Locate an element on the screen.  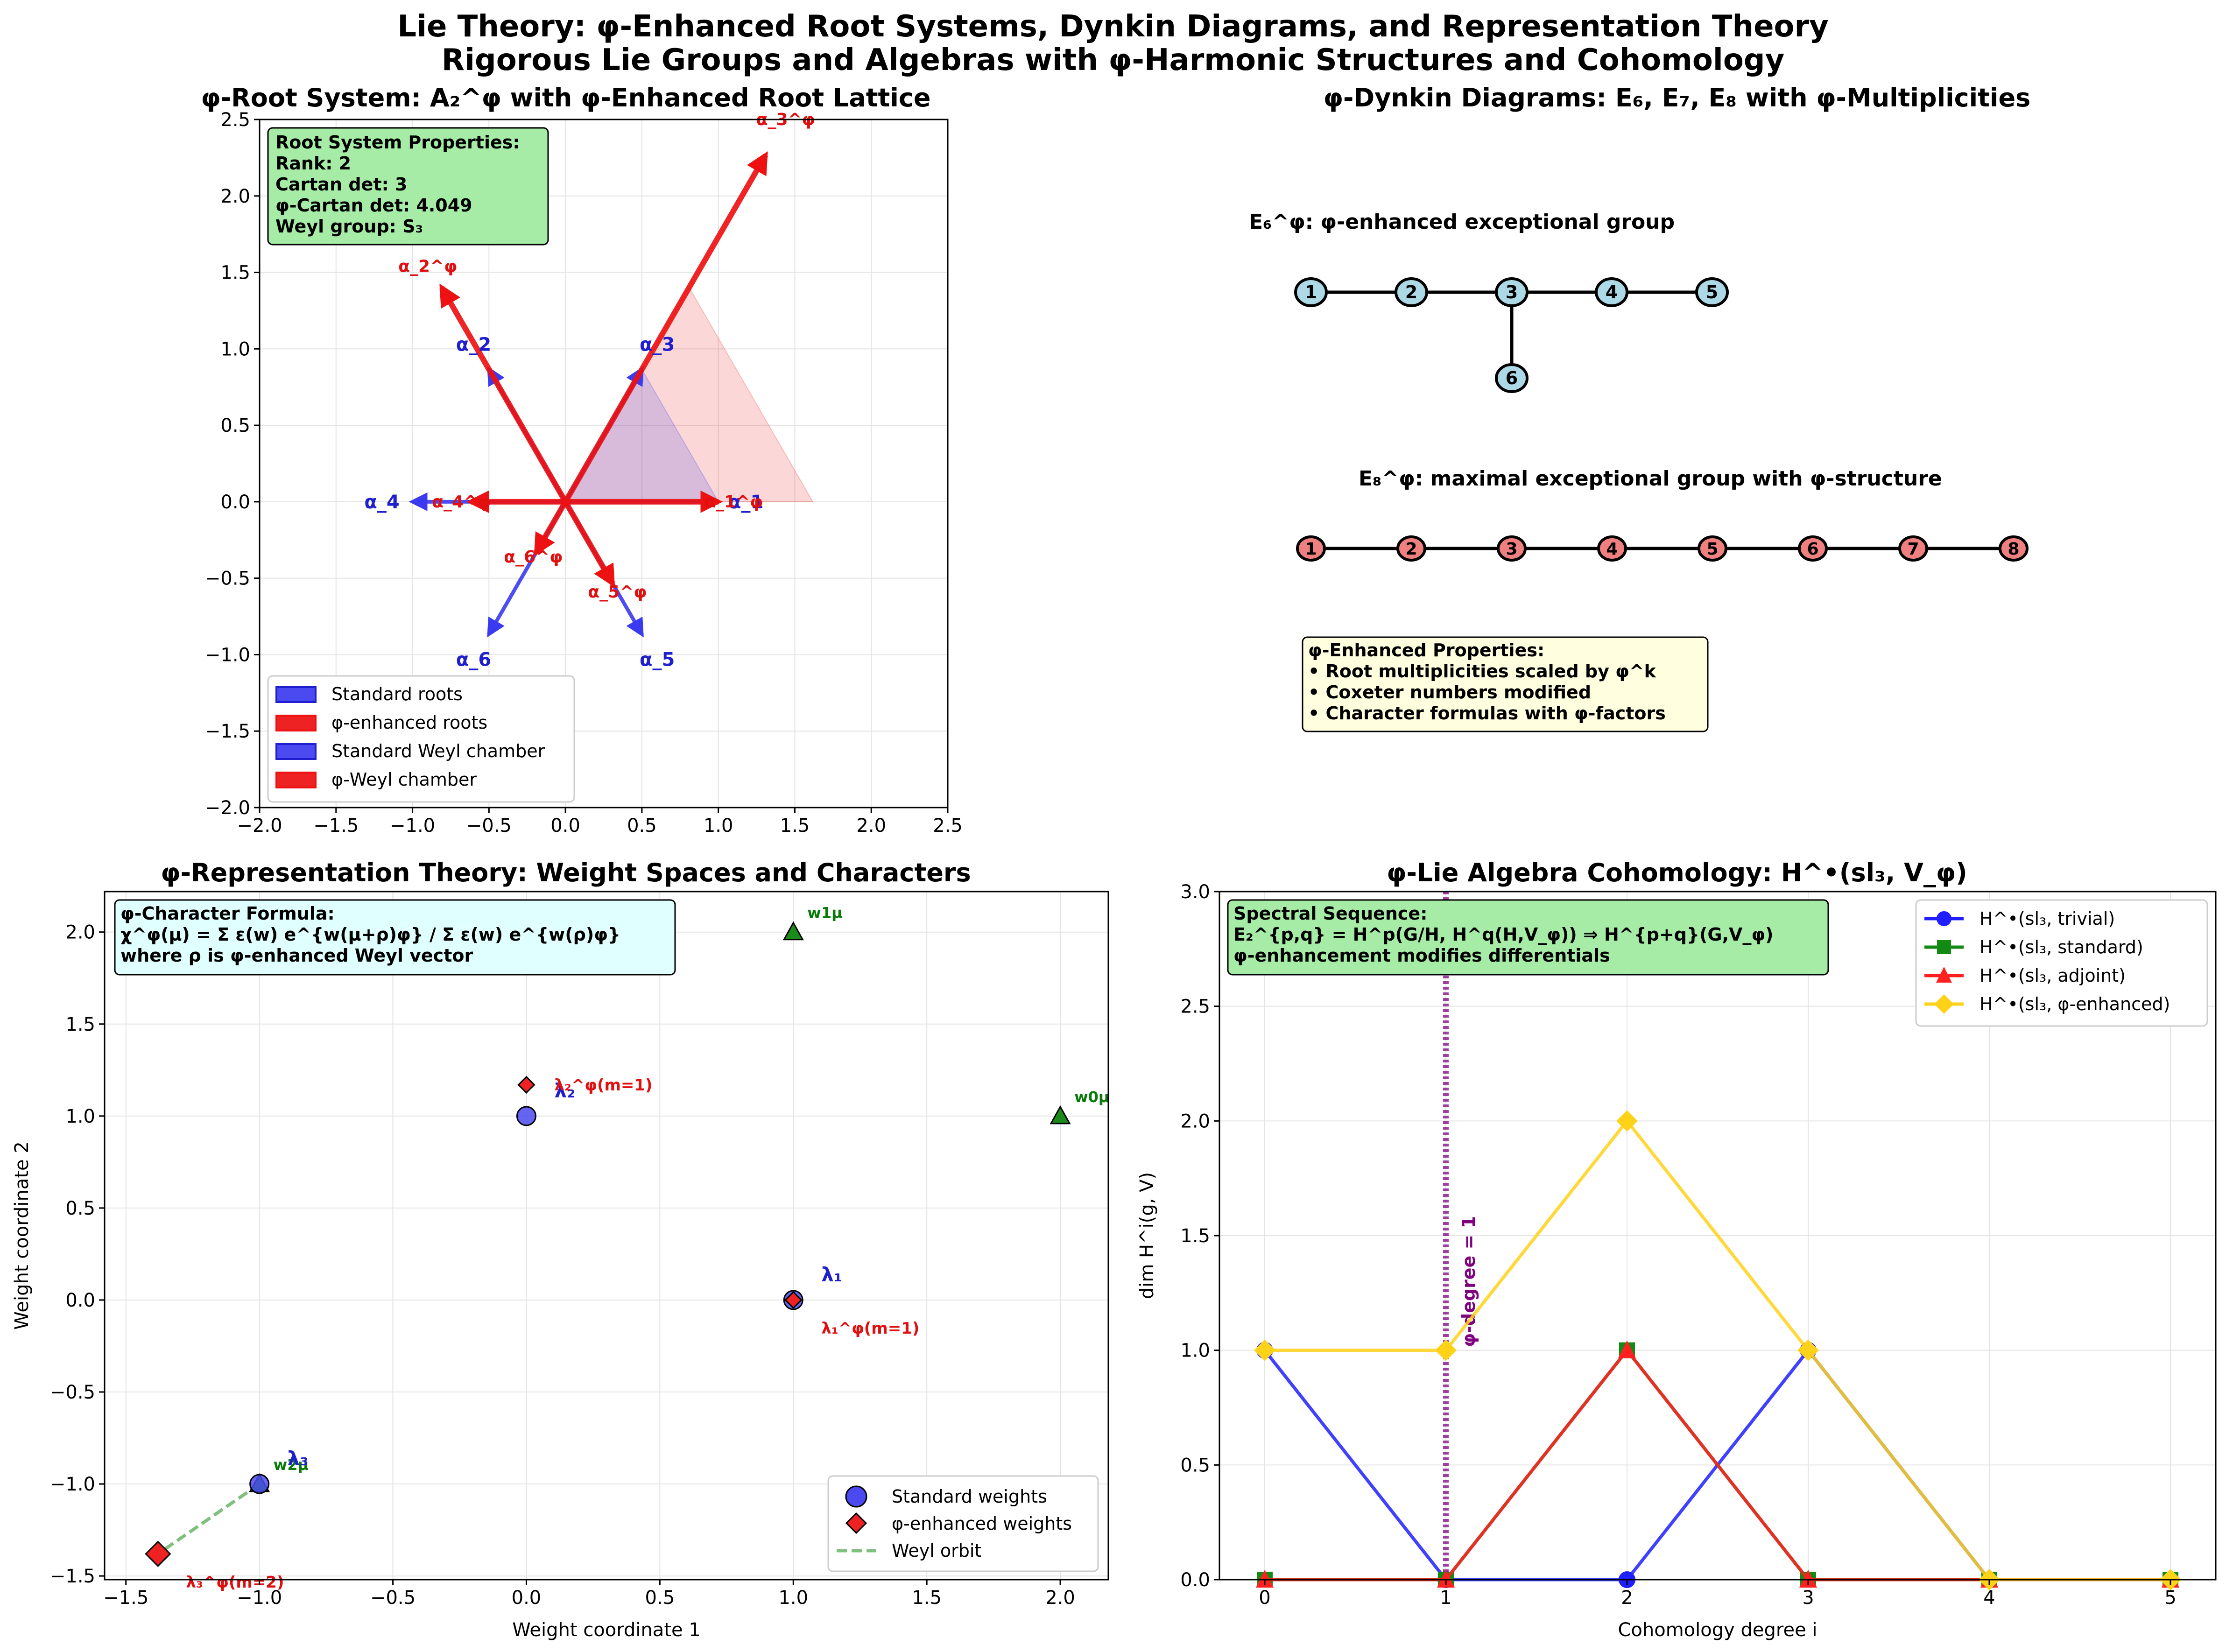
cohomology-title: φ-Lie Algebra Cohomology: H^•(sl₃, V_φ) is located at coordinates (1677, 872).